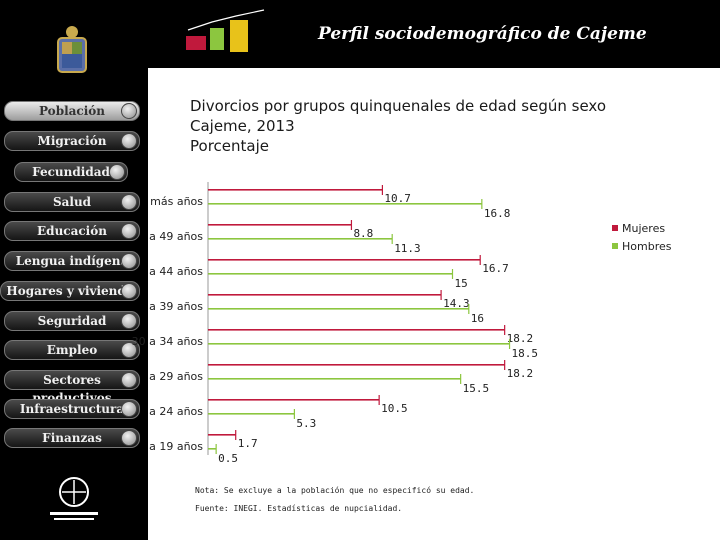 This screenshot has height=540, width=720. I want to click on data-label: 16.8, so click(497, 213).